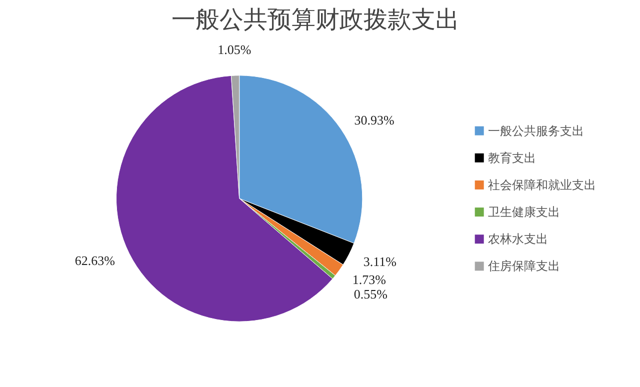 Image resolution: width=640 pixels, height=387 pixels. I want to click on legend-label: 社会保障和就业支出, so click(542, 185).